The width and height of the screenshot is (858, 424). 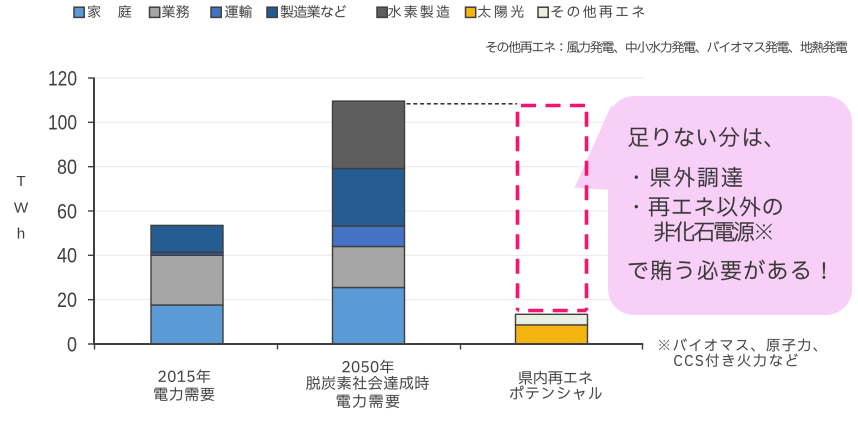 What do you see at coordinates (62, 123) in the screenshot?
I see `svg-text: 100` at bounding box center [62, 123].